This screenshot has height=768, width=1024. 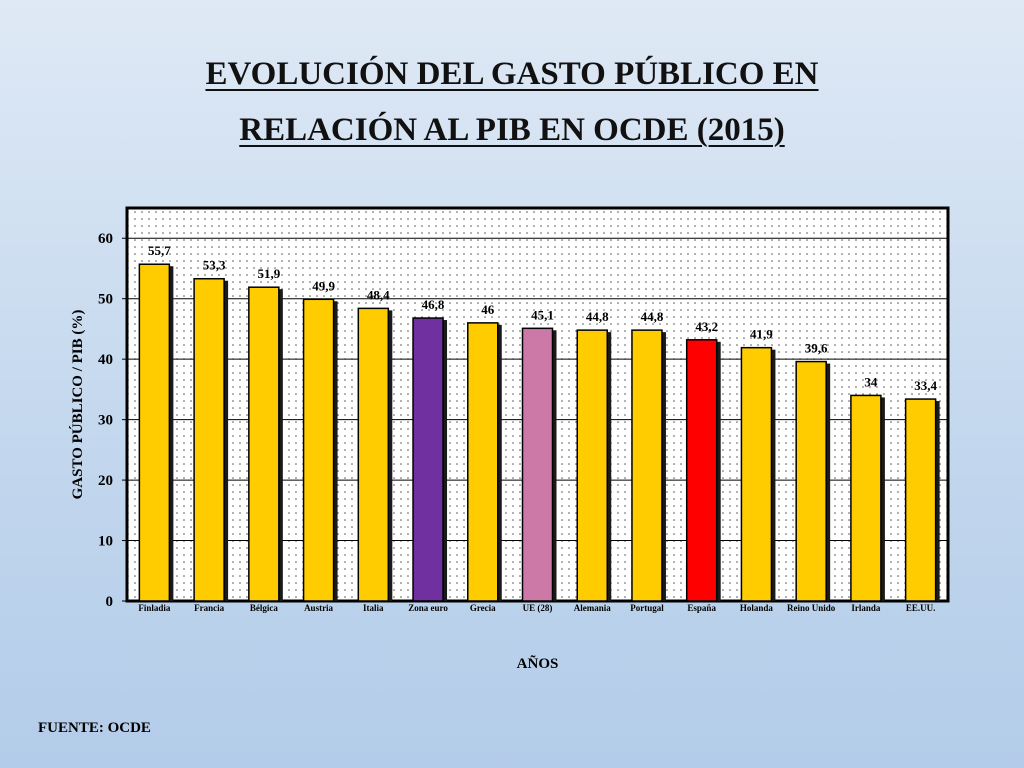 I want to click on value-label: 48,4, so click(x=378, y=294).